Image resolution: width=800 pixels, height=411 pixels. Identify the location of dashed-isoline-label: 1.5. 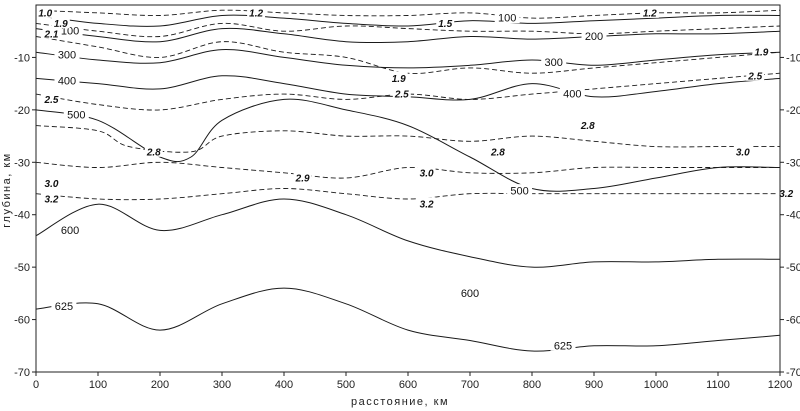
(445, 24).